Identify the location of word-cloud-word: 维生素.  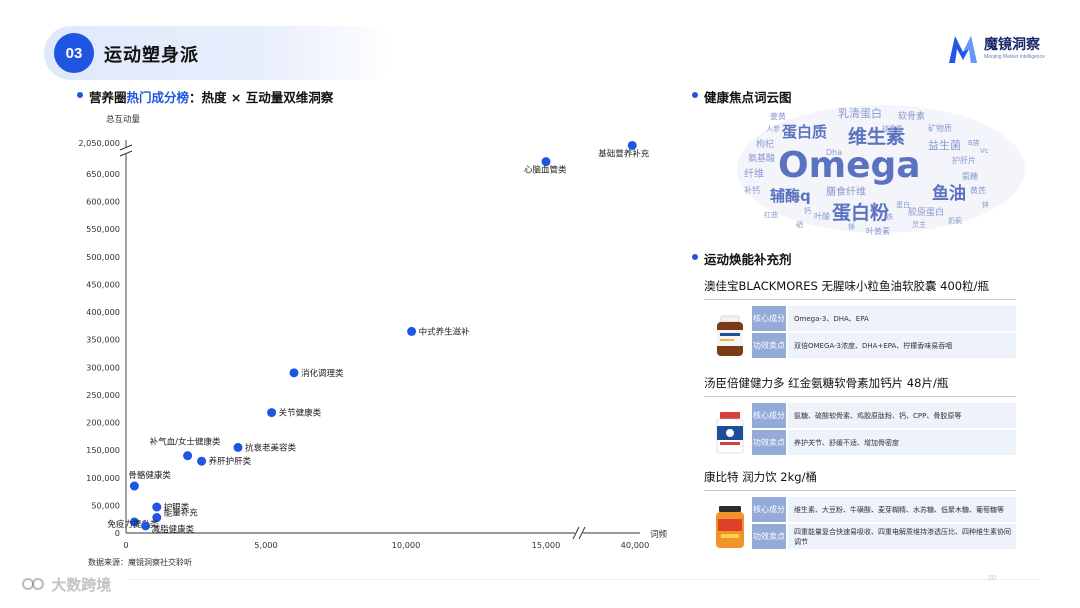
(876, 136).